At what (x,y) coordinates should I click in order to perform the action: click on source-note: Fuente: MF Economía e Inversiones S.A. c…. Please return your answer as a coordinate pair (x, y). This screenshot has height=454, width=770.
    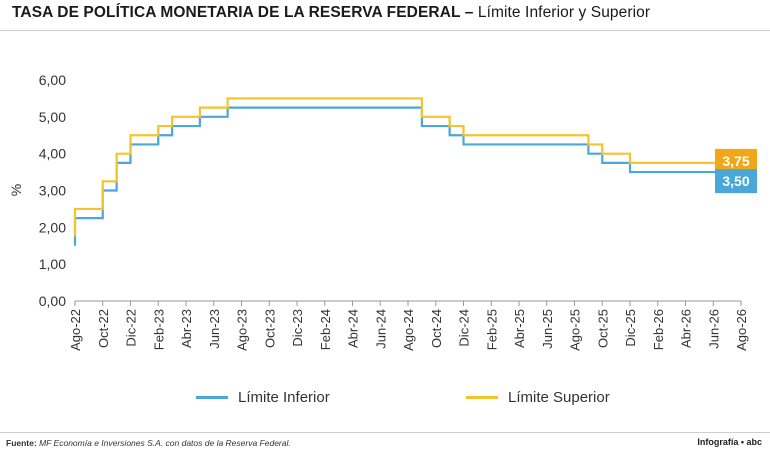
    Looking at the image, I should click on (148, 443).